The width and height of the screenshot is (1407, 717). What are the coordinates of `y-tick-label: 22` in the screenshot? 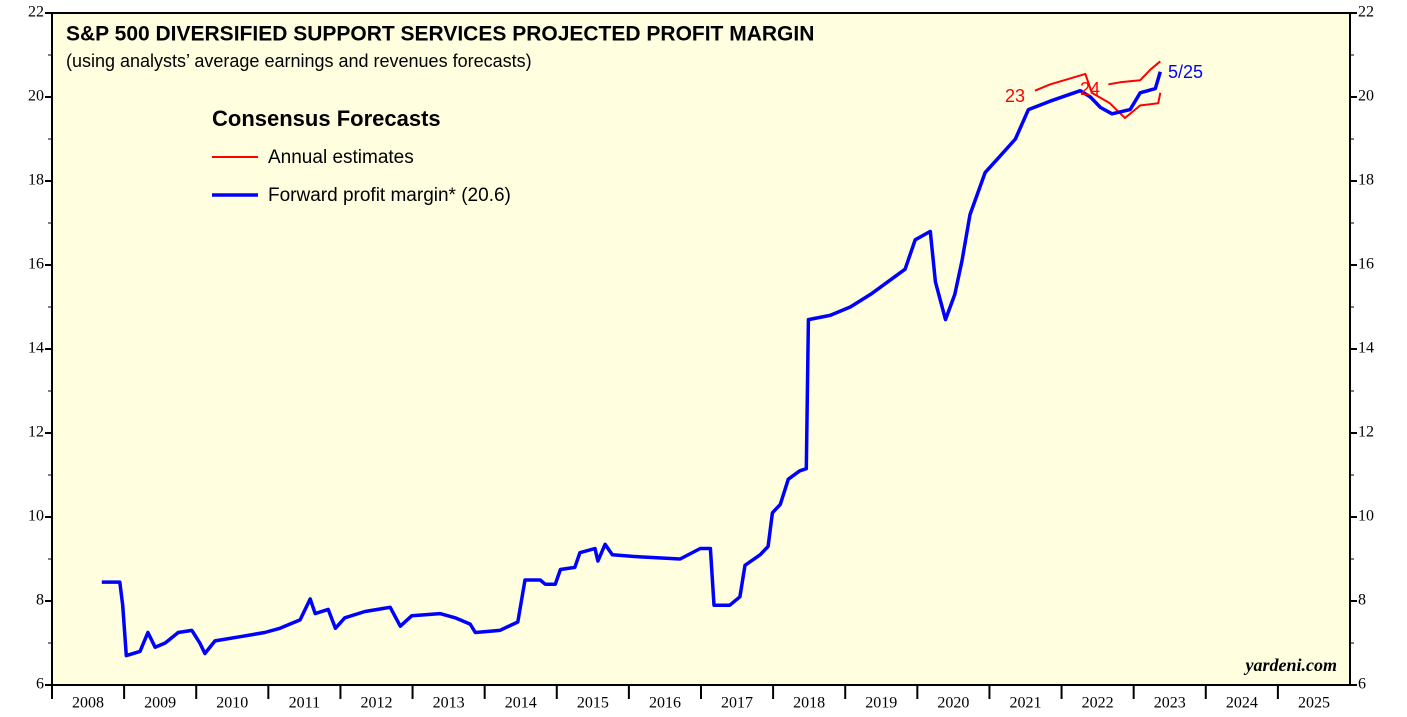 It's located at (36, 12).